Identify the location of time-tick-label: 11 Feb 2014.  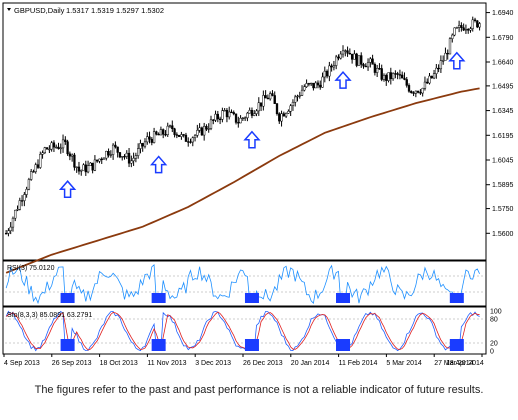
(358, 363).